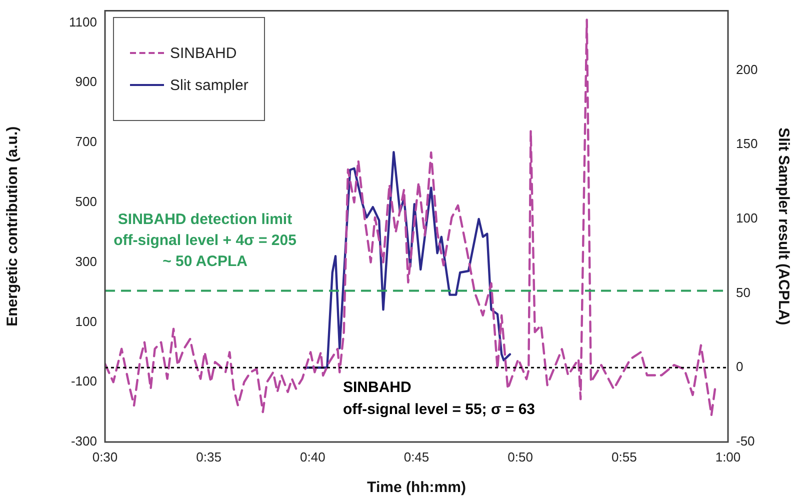 The width and height of the screenshot is (796, 501). Describe the element at coordinates (209, 85) in the screenshot. I see `legend-label: Slit sampler` at that location.